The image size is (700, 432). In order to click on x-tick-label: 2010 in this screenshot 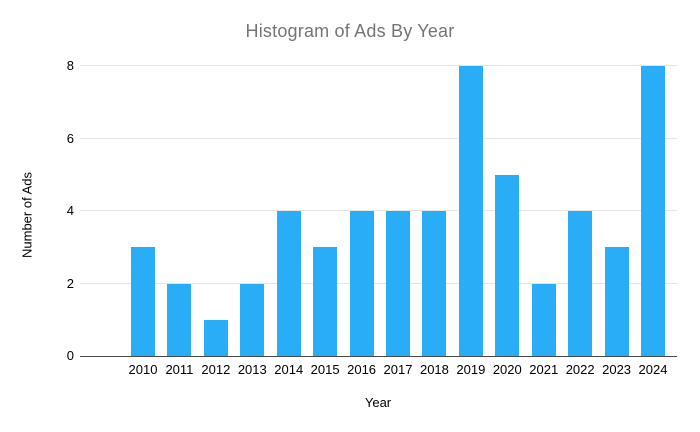, I will do `click(143, 369)`.